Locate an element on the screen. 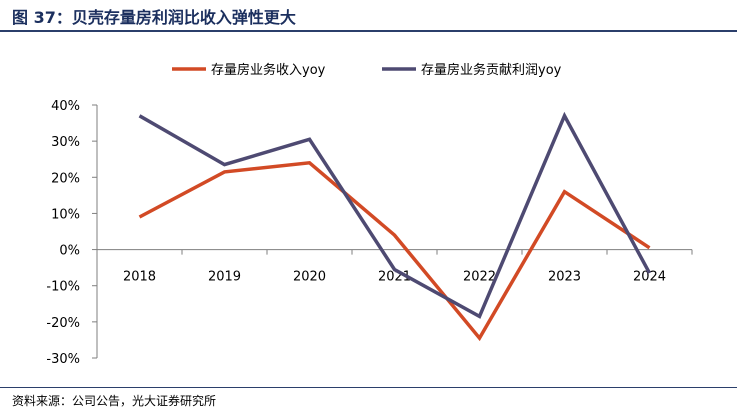  x-axis: 2018 2019 2020 2021 2022 2023 2024 is located at coordinates (394, 267).